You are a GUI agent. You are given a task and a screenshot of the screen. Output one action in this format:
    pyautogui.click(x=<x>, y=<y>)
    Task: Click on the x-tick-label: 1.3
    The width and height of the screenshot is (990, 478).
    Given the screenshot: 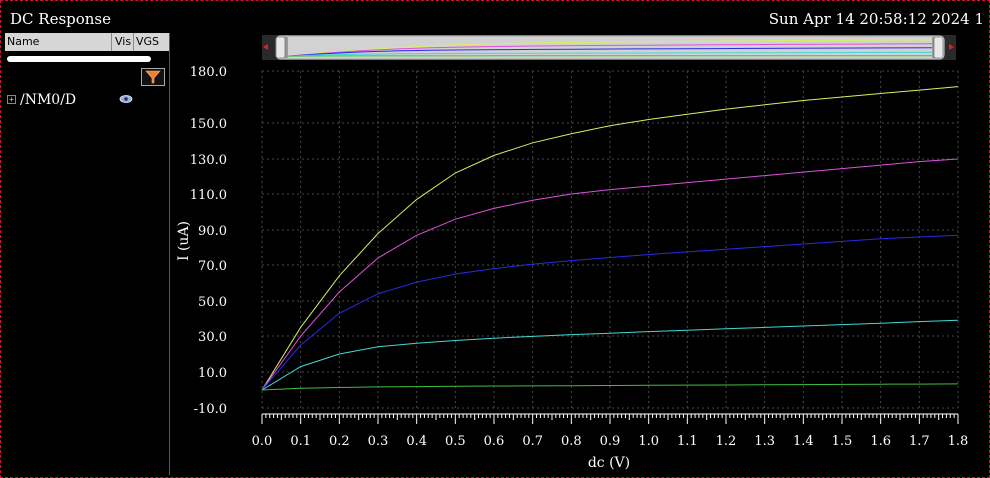 What is the action you would take?
    pyautogui.click(x=764, y=441)
    